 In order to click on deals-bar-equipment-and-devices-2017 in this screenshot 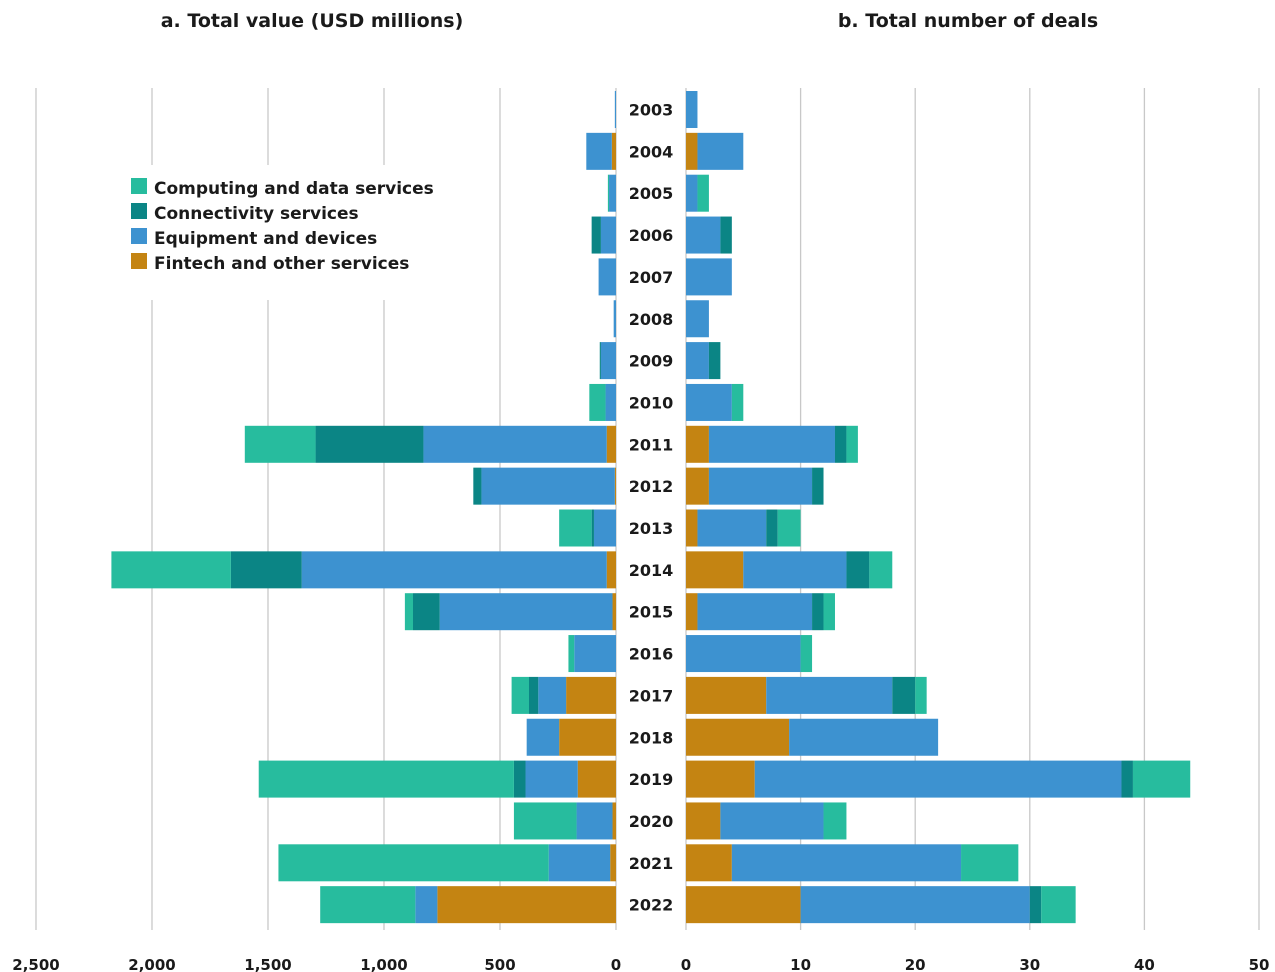, I will do `click(829, 695)`.